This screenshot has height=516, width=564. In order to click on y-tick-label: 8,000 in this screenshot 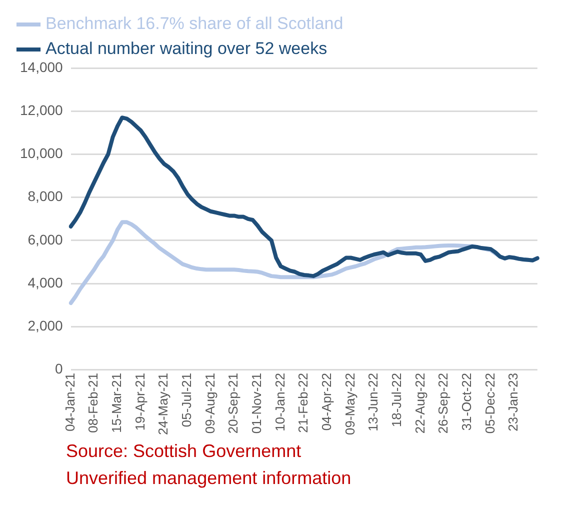, I will do `click(46, 196)`.